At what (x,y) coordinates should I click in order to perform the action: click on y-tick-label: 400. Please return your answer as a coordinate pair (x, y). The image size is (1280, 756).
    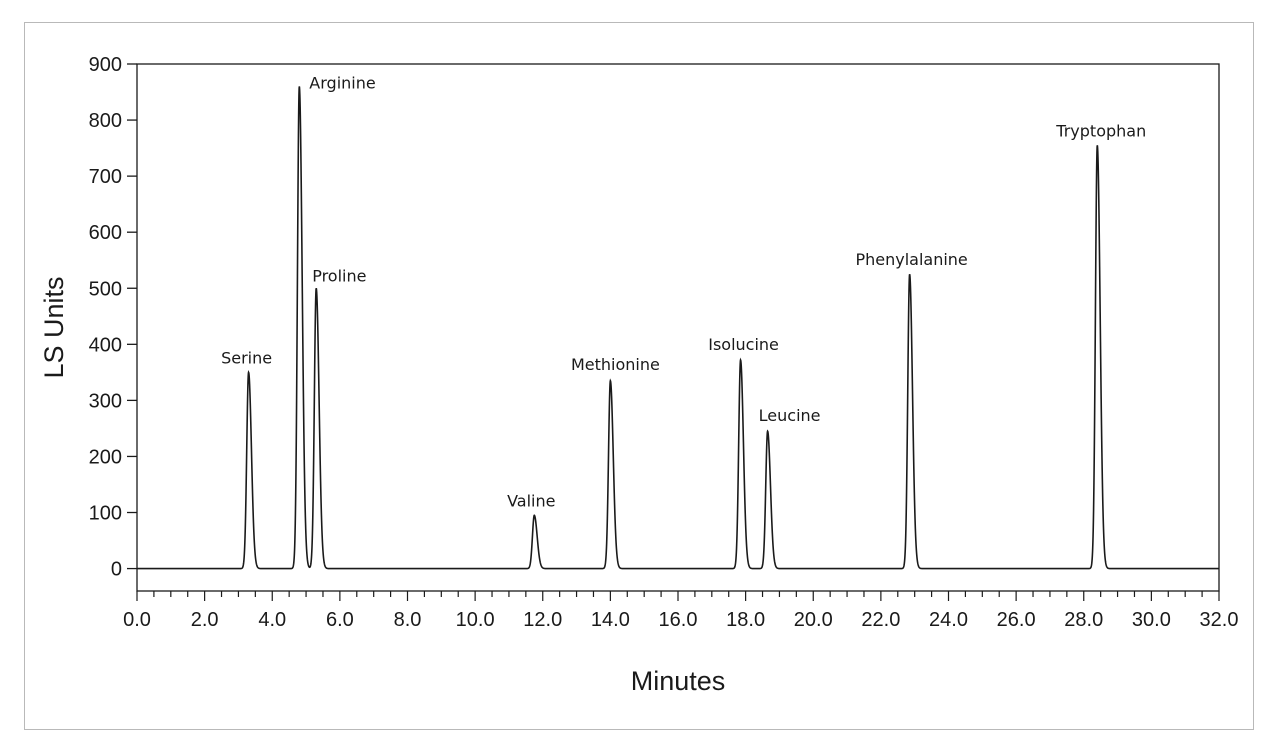
    Looking at the image, I should click on (105, 345).